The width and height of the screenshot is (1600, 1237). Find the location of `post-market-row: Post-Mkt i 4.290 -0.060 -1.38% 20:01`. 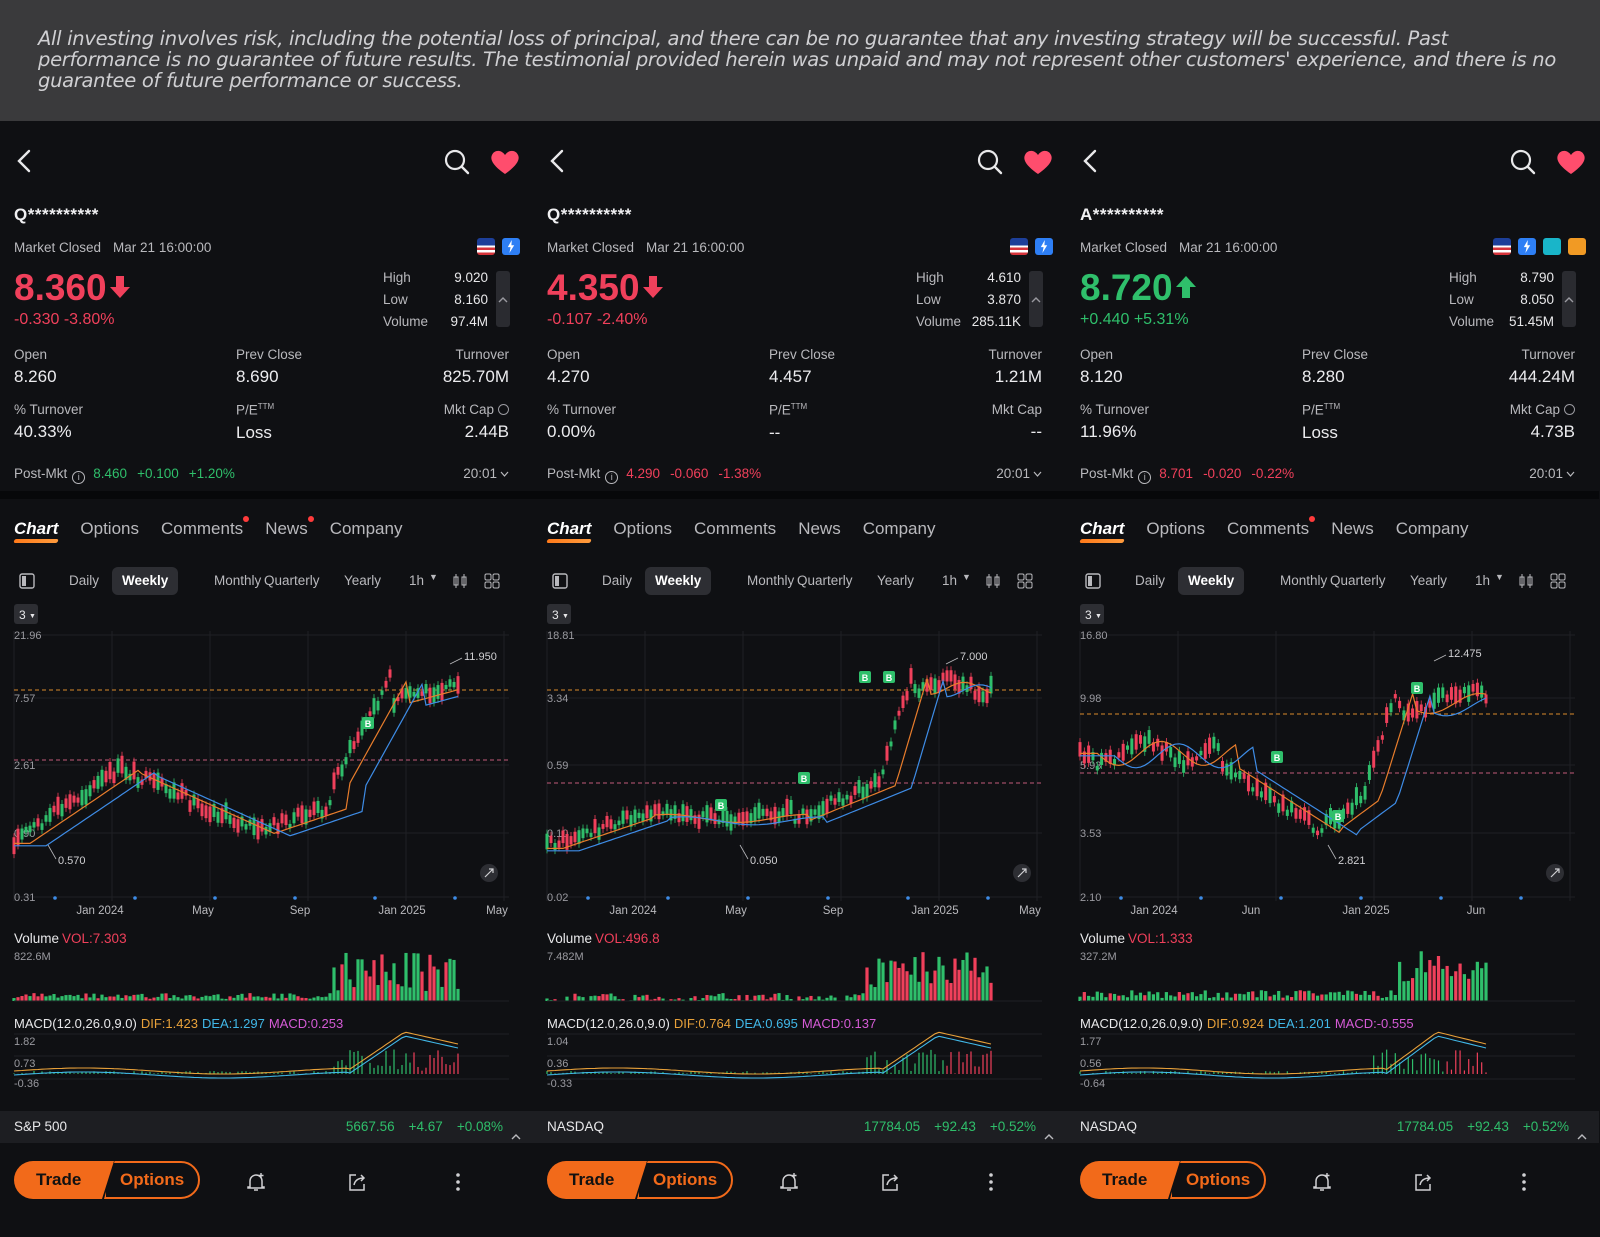

post-market-row: Post-Mkt i 4.290 -0.060 -1.38% 20:01 is located at coordinates (794, 475).